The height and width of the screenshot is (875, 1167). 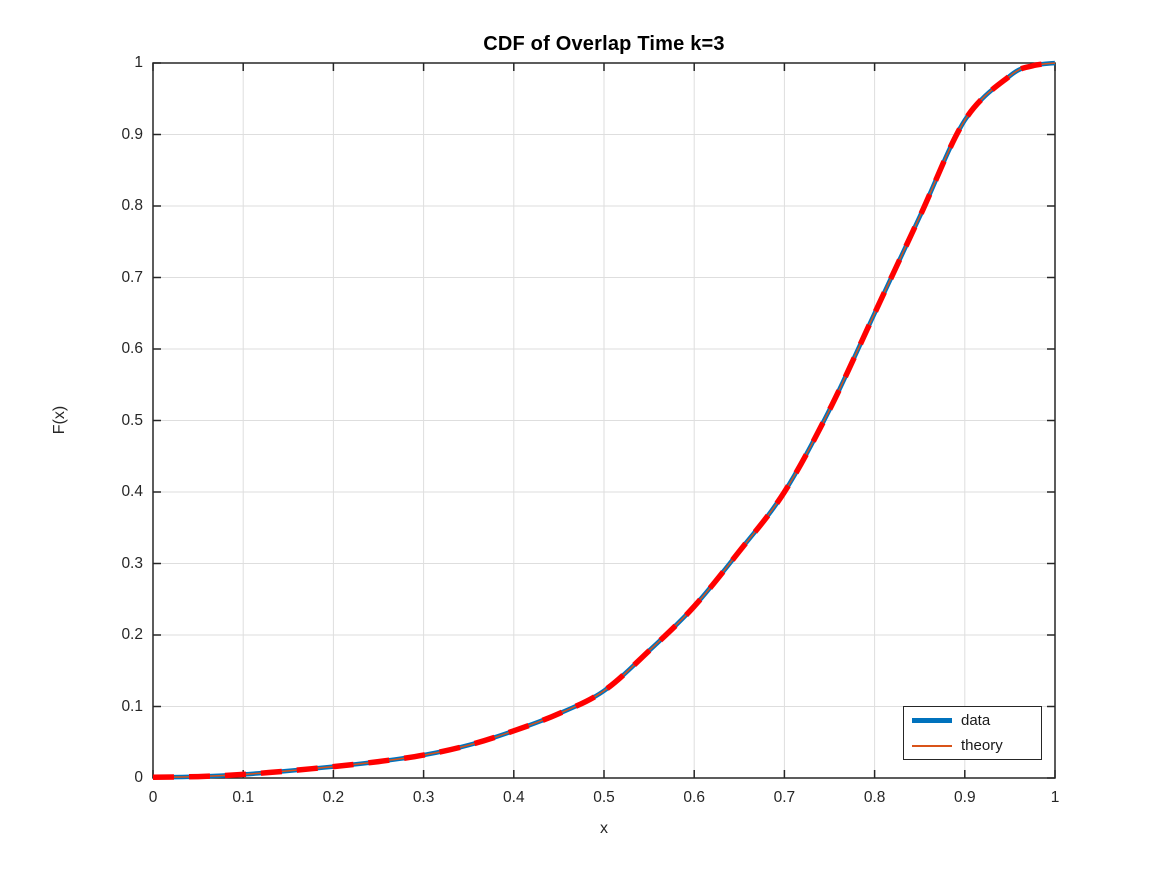 I want to click on legend-line-sample-data, so click(x=932, y=720).